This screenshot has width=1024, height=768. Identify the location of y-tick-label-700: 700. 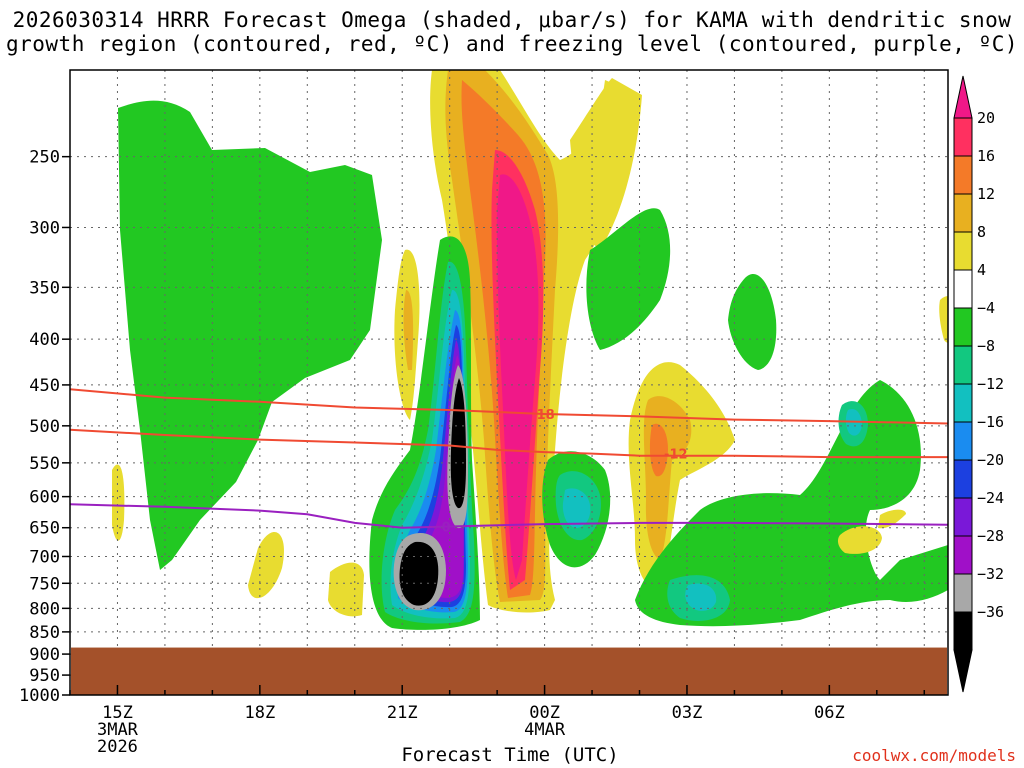
(44, 557).